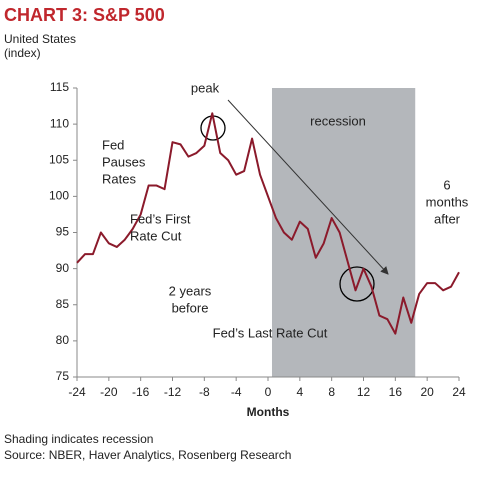 Image resolution: width=500 pixels, height=481 pixels. What do you see at coordinates (357, 284) in the screenshot?
I see `last-cut-circle` at bounding box center [357, 284].